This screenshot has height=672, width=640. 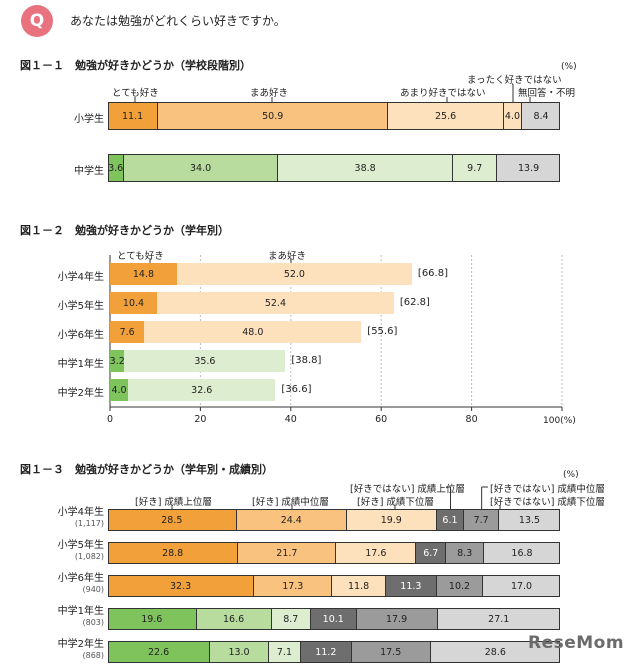 I want to click on legend-mukaitou: 無回答・不明, so click(x=547, y=93).